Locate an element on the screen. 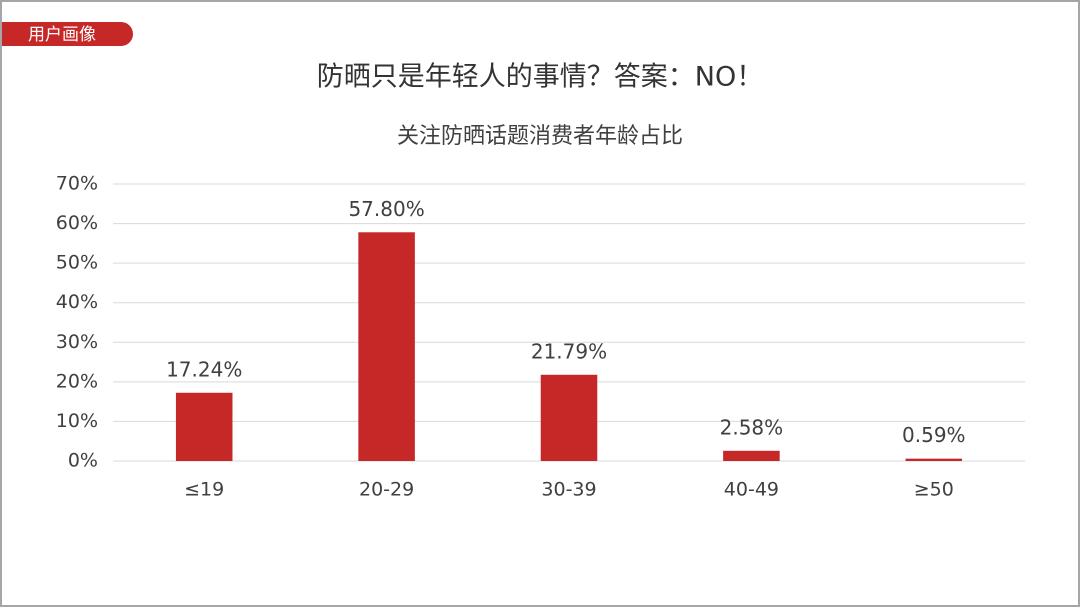  headline: 防晒只是年轻人的事情？答案：NO！ is located at coordinates (540, 77).